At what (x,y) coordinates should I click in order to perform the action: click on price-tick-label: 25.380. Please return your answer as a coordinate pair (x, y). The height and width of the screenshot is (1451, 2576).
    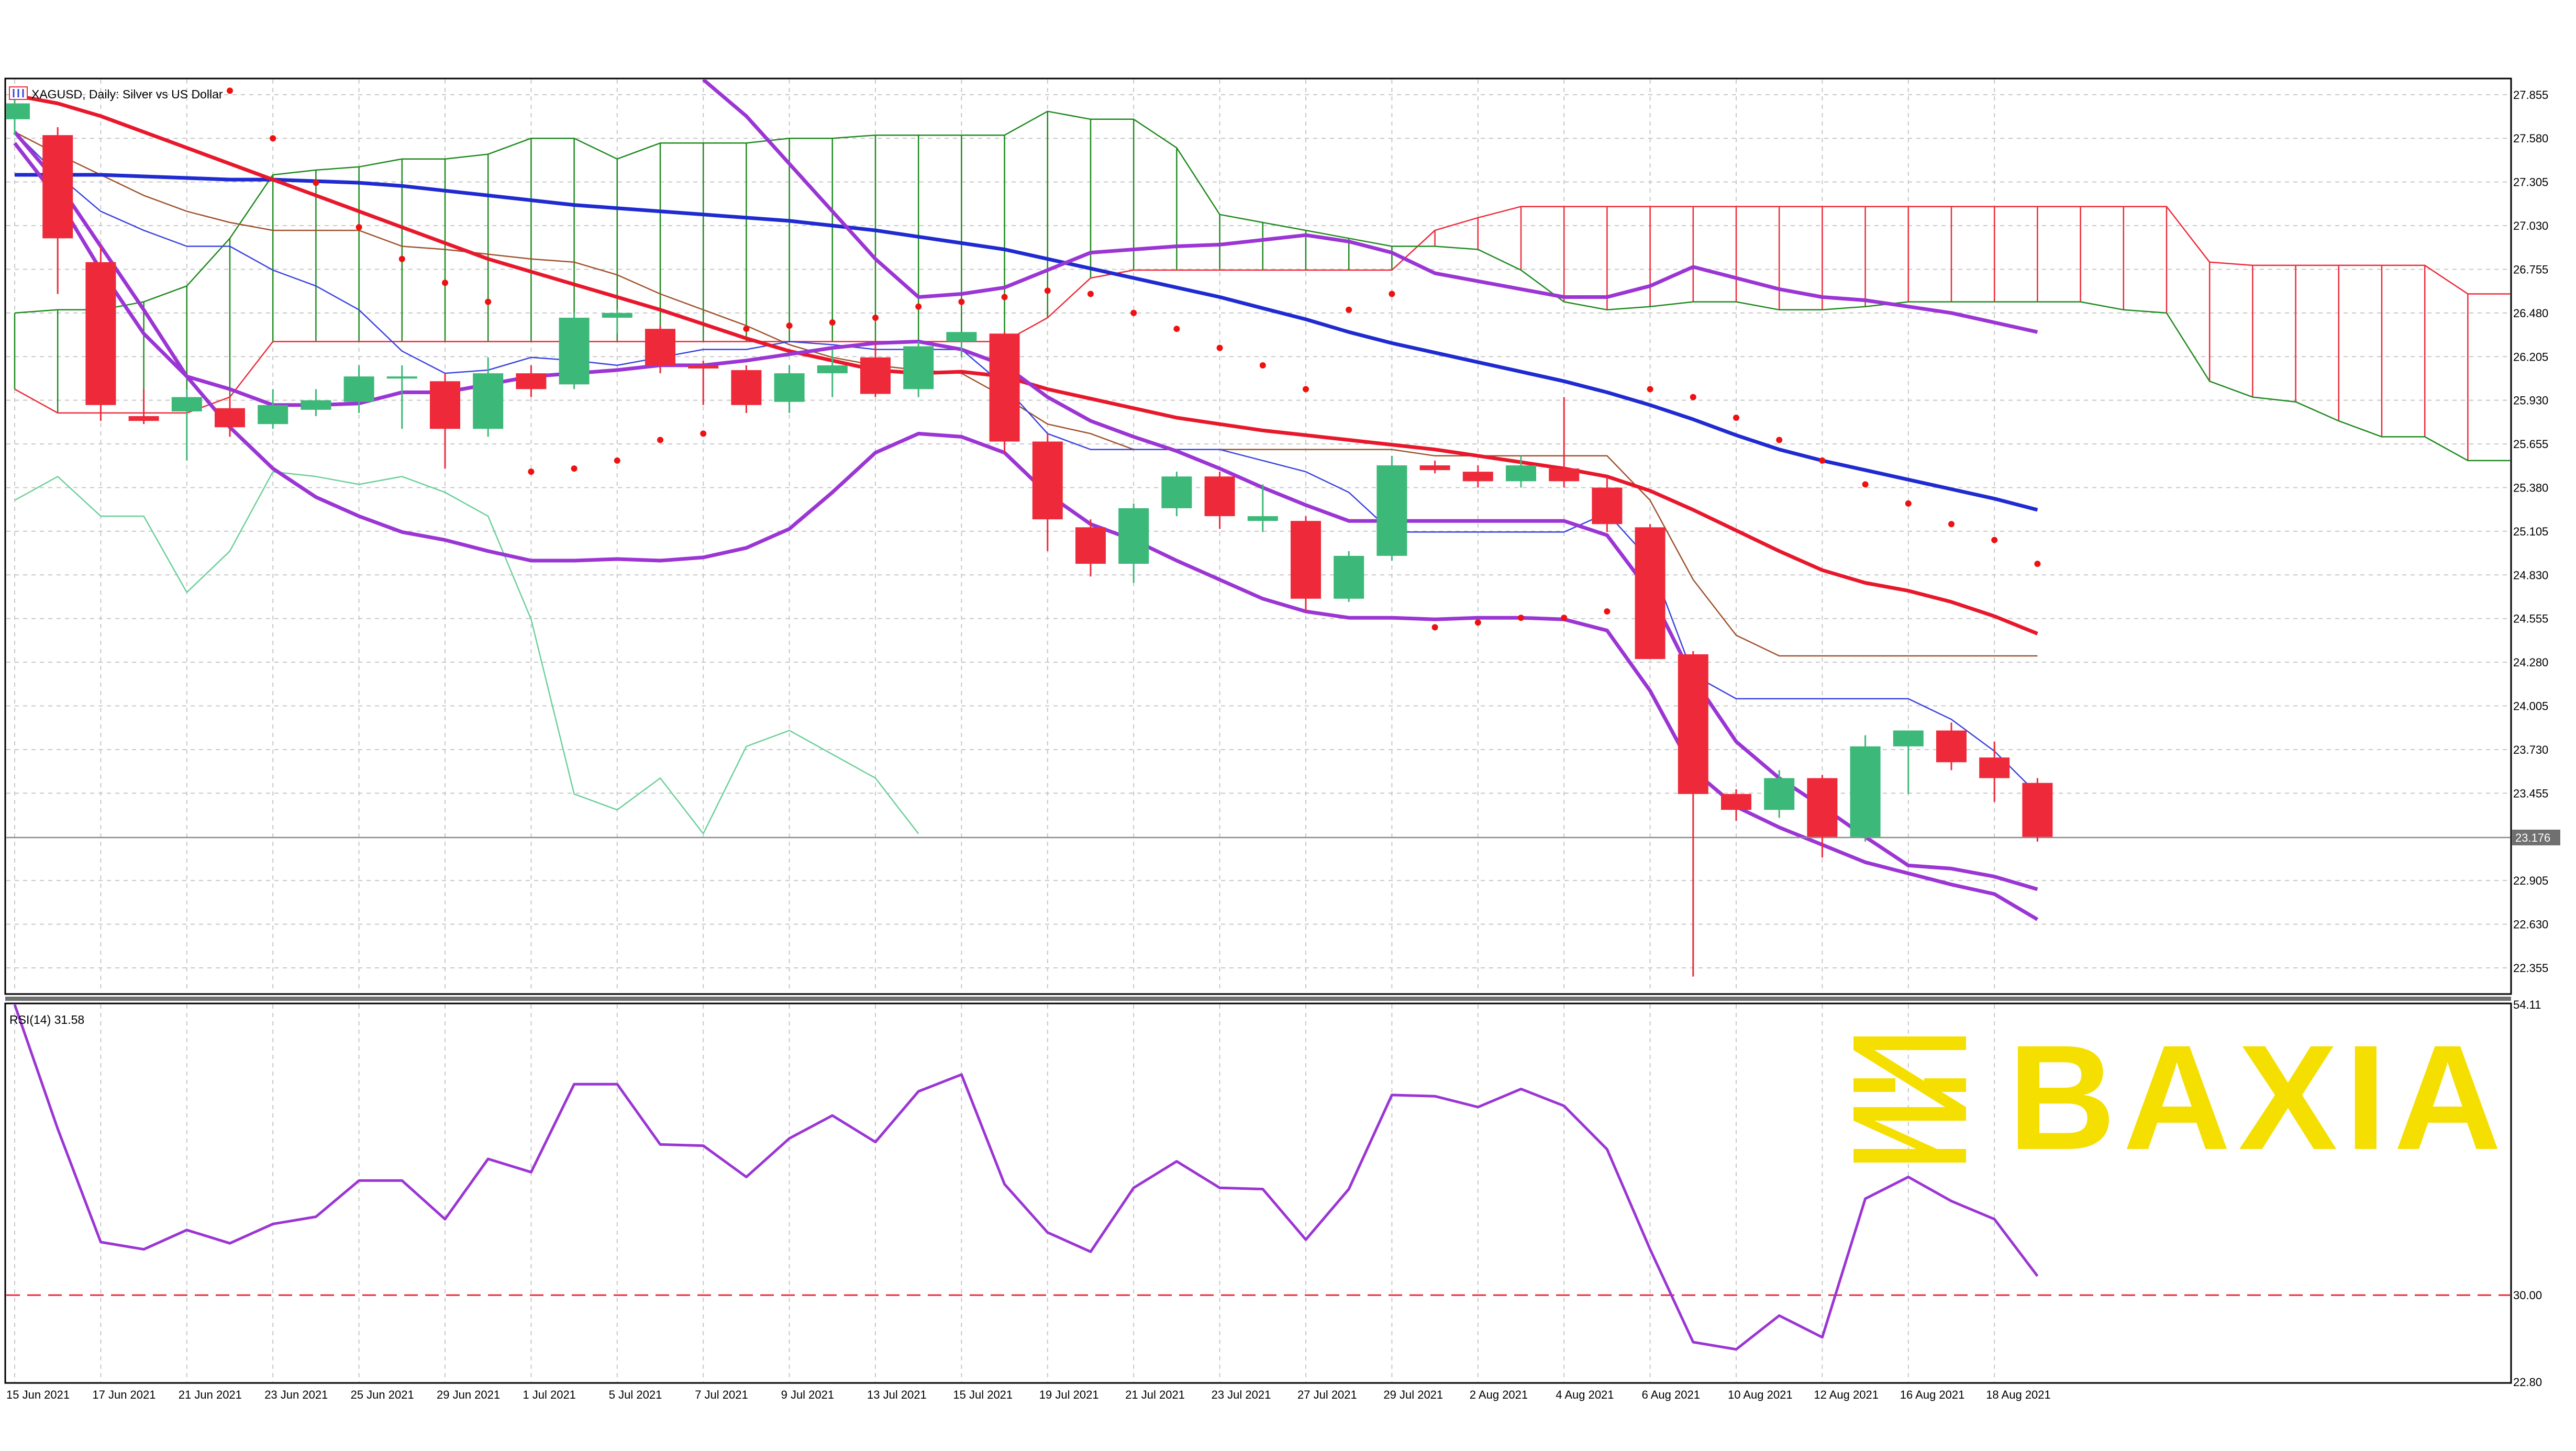
    Looking at the image, I should click on (2530, 488).